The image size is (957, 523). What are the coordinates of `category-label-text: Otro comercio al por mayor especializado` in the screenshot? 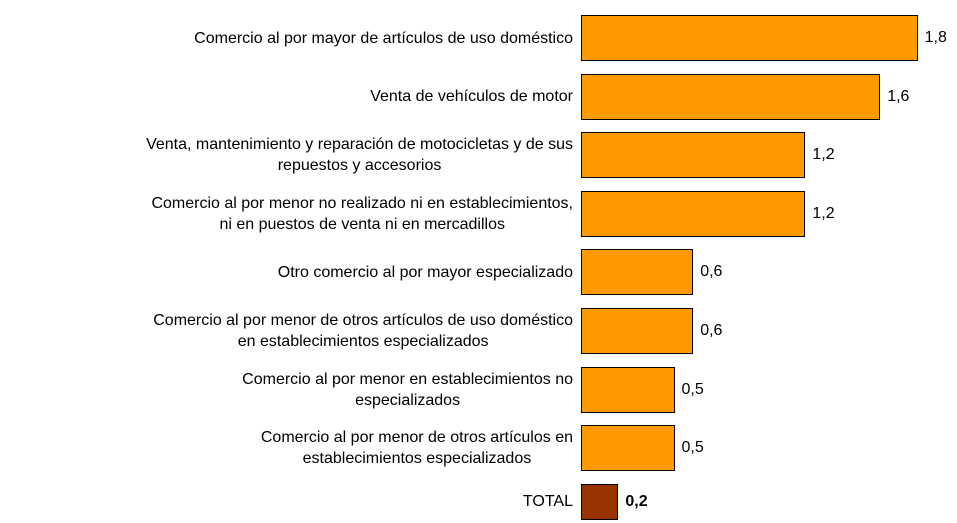 It's located at (425, 272).